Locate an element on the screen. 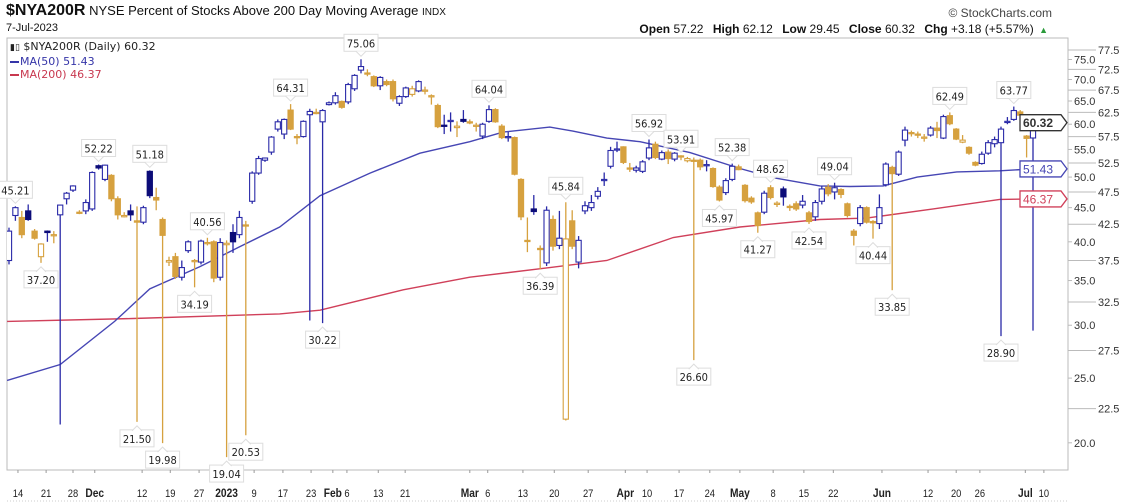 The image size is (1122, 502). annotation-label: 53.91 is located at coordinates (681, 140).